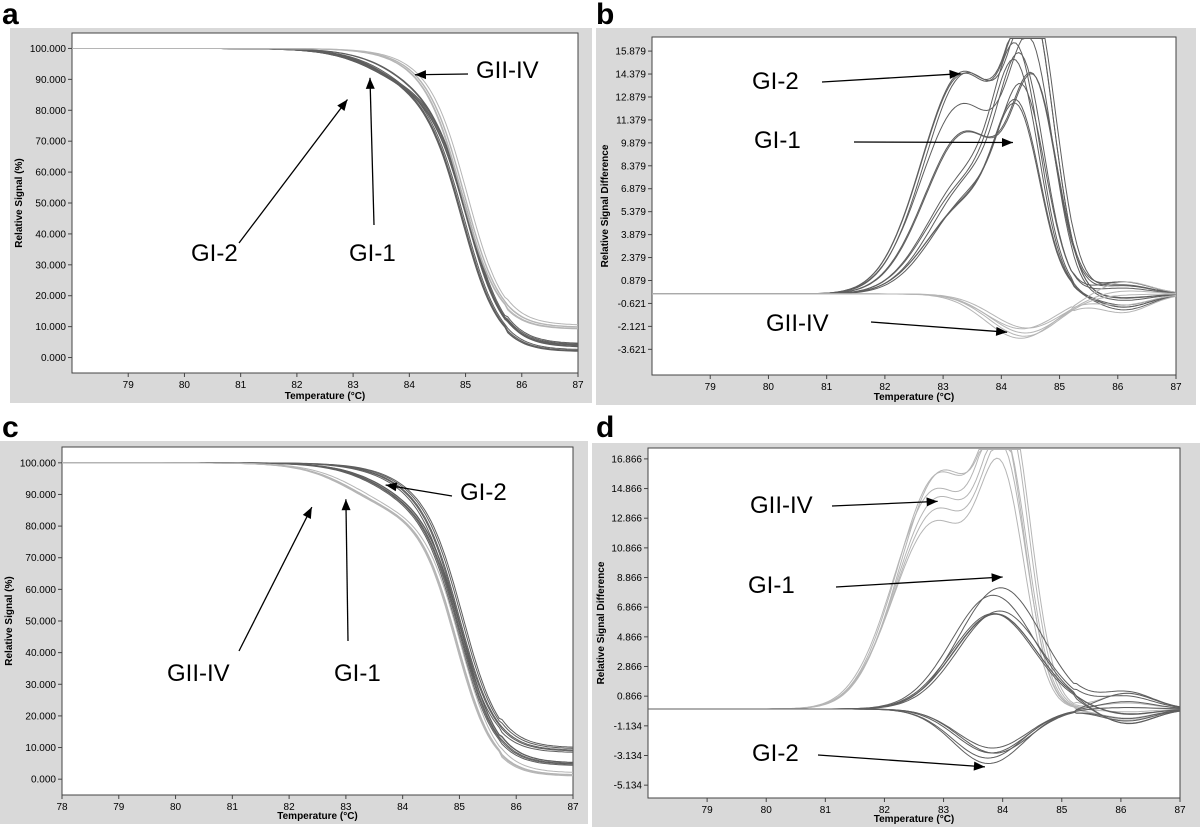  I want to click on y-tick-label: 50.000, so click(50, 204).